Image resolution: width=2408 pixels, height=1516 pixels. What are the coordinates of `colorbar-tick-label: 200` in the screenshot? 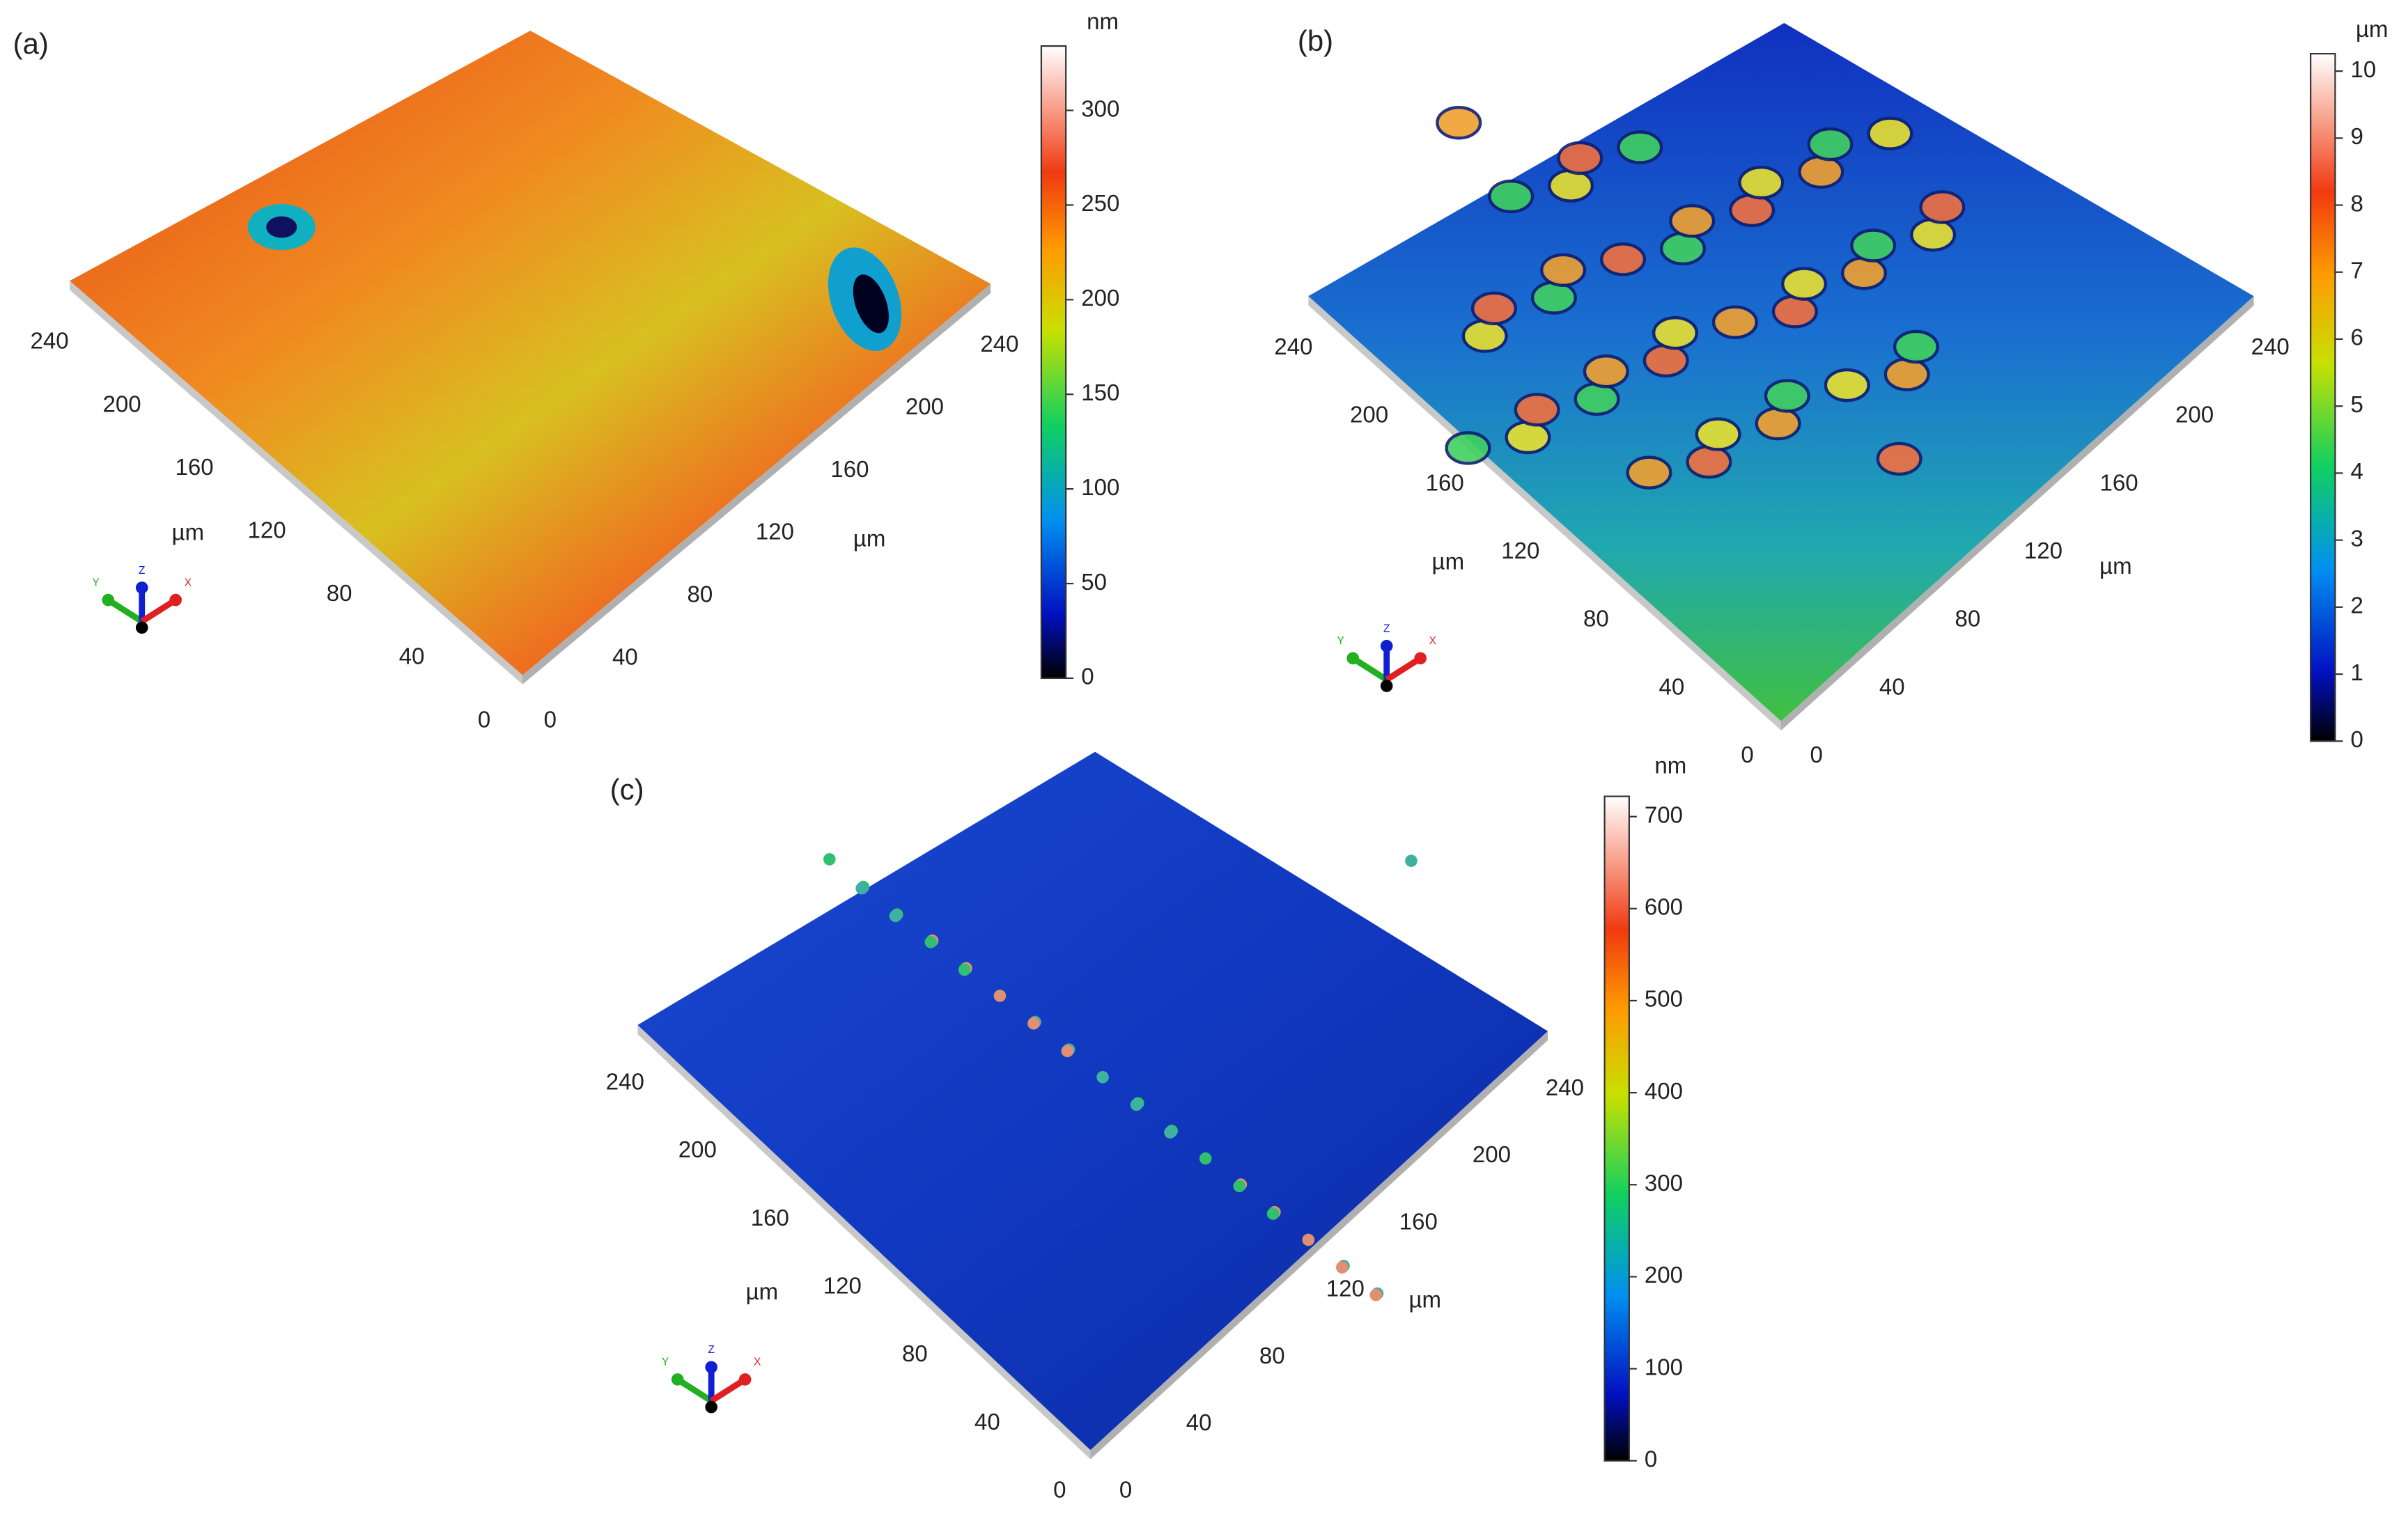 It's located at (1664, 1275).